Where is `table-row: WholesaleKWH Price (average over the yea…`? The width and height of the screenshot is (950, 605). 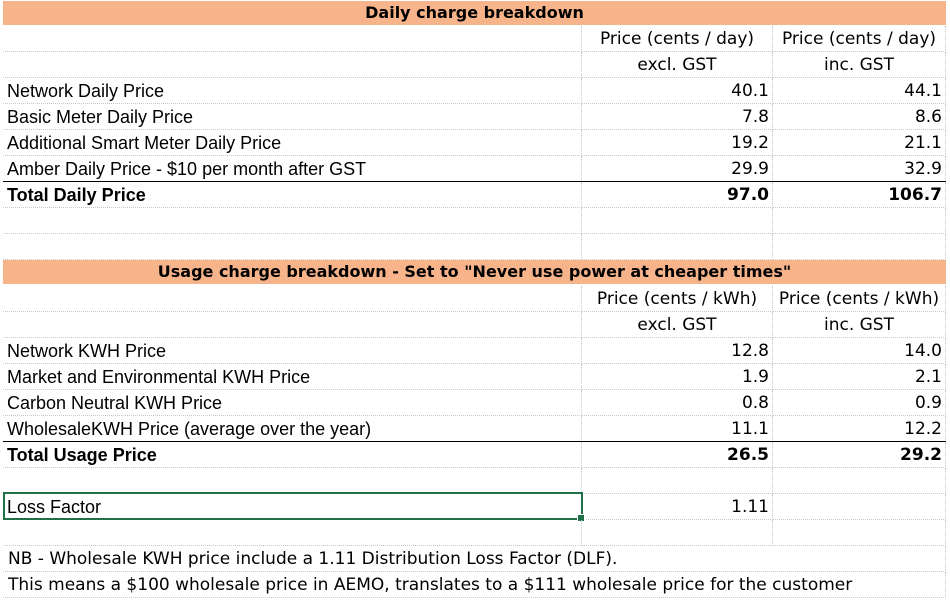 table-row: WholesaleKWH Price (average over the yea… is located at coordinates (475, 429).